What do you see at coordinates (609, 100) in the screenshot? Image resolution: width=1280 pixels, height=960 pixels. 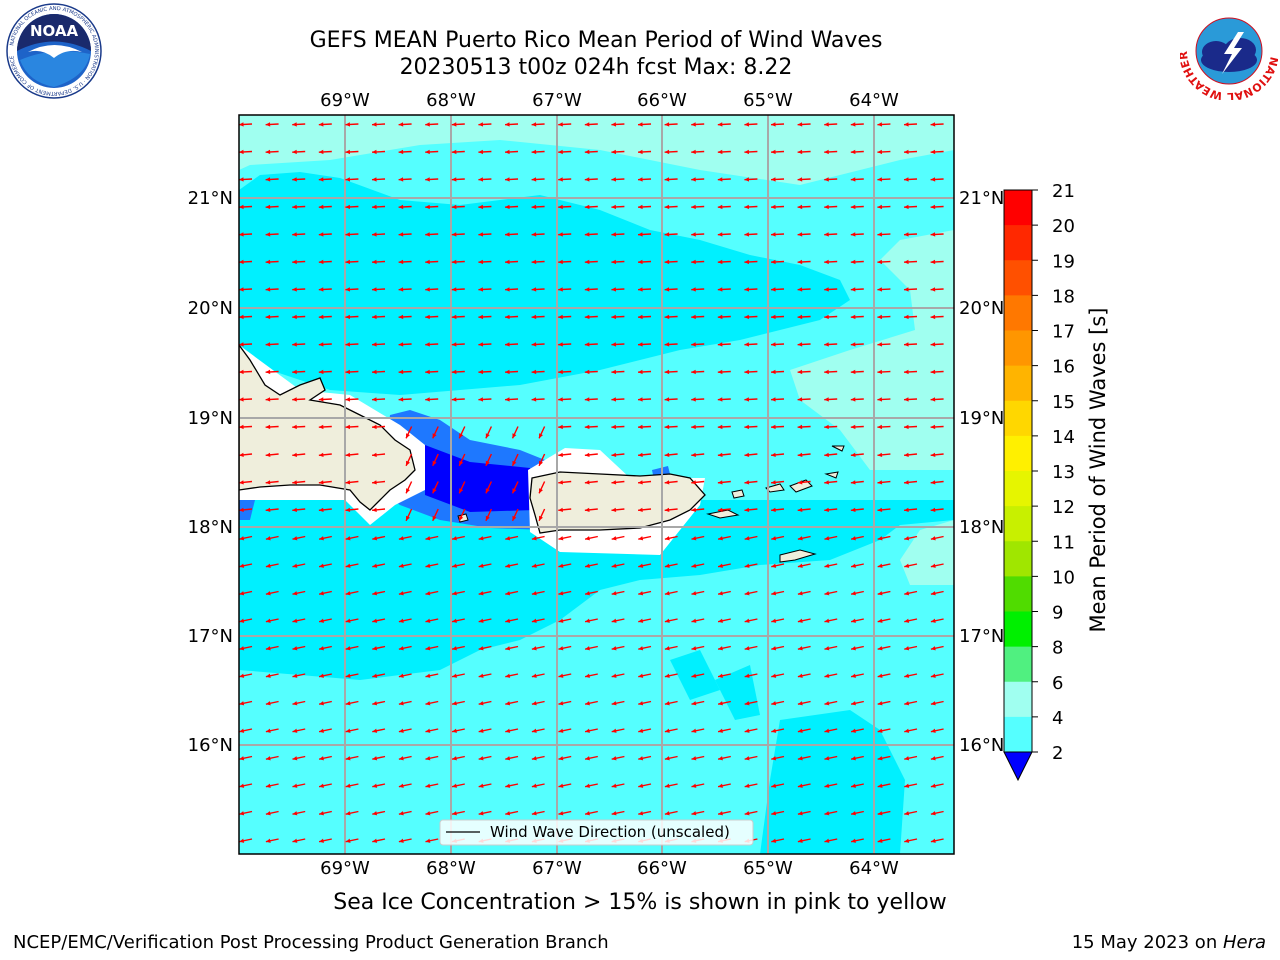 I see `lon-labels-top: 69°W 68°W 67°W 66°W 65°W 64°W` at bounding box center [609, 100].